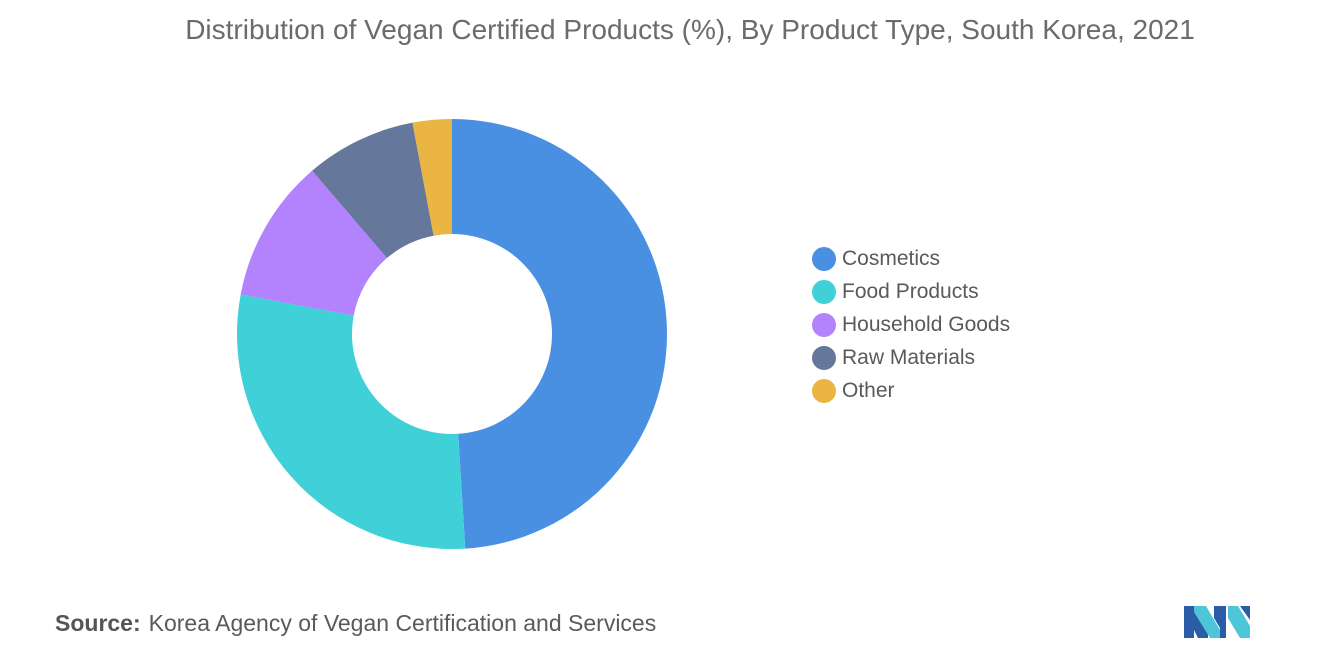 The width and height of the screenshot is (1320, 665). Describe the element at coordinates (1217, 622) in the screenshot. I see `mordor-intelligence-logo-icon` at that location.